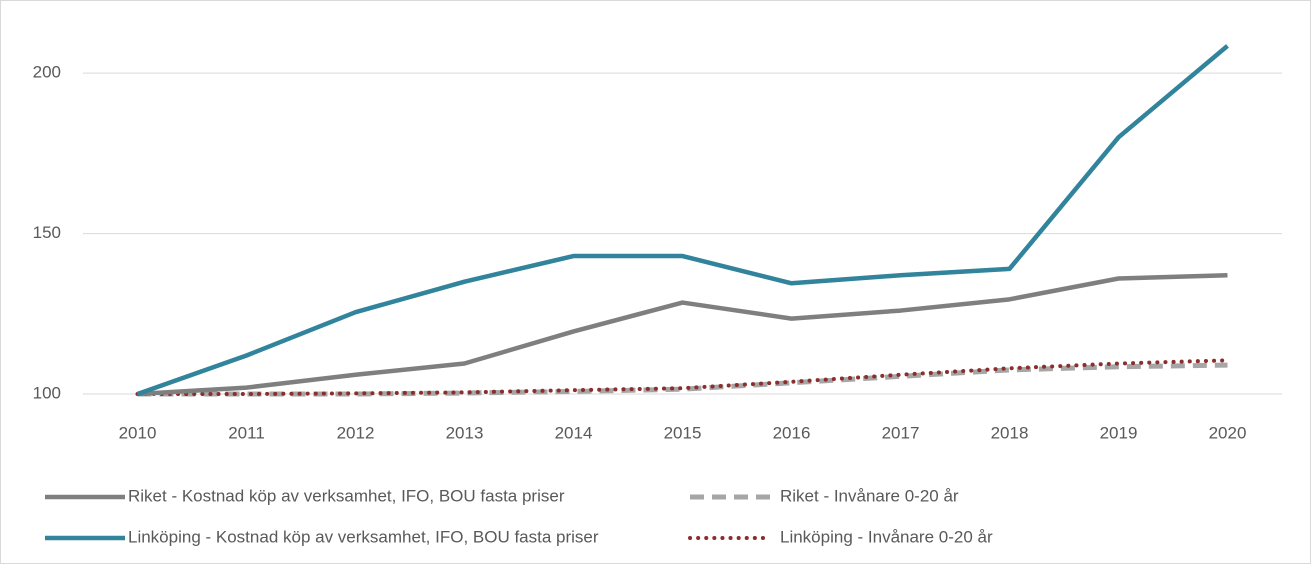 This screenshot has width=1311, height=564. I want to click on legend-label: Linköping - Invånare 0-20 år, so click(886, 536).